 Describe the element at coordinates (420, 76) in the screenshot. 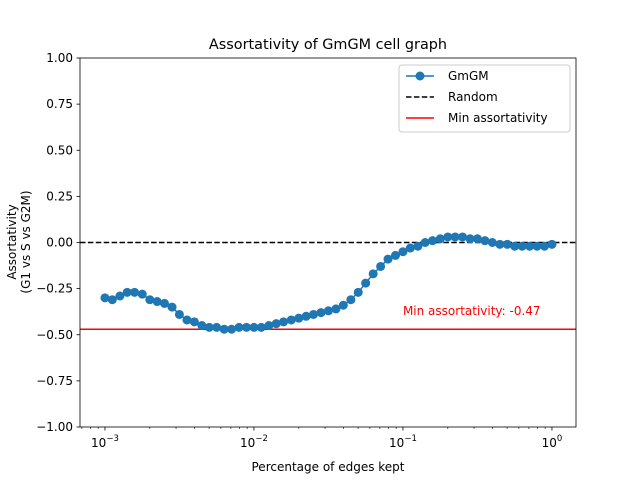

I see `legend-gmgm-marker` at that location.